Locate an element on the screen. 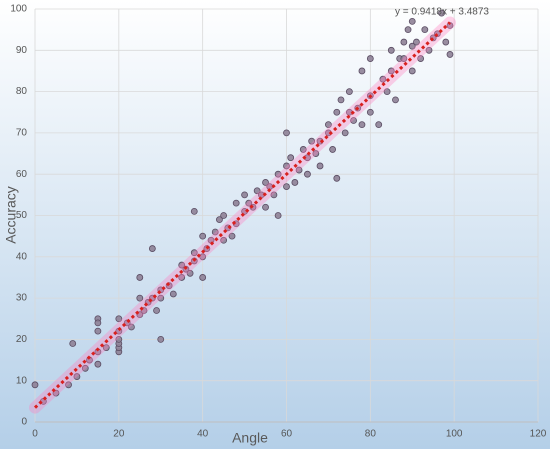 The width and height of the screenshot is (550, 449). y-tick-label: 100 is located at coordinates (18, 9).